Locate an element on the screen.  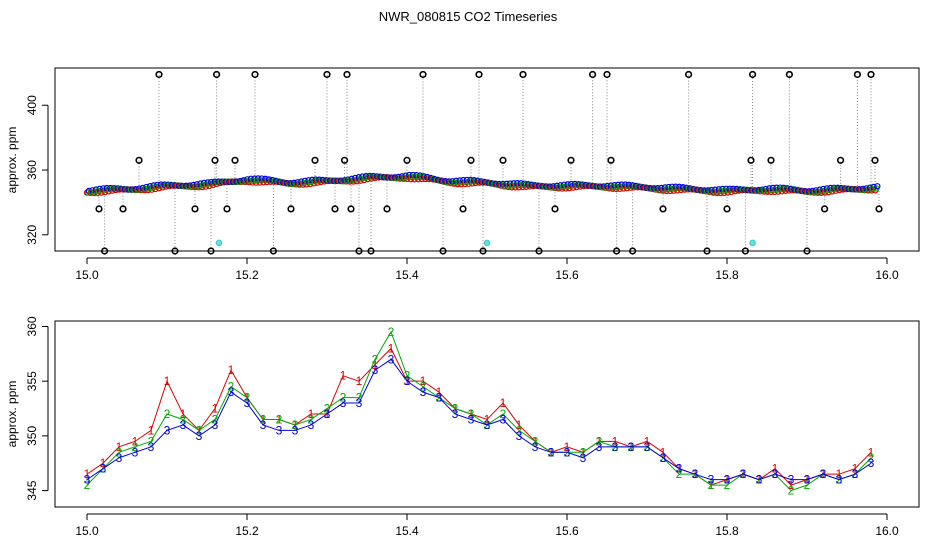
x-tick-label: 15.2 is located at coordinates (247, 275).